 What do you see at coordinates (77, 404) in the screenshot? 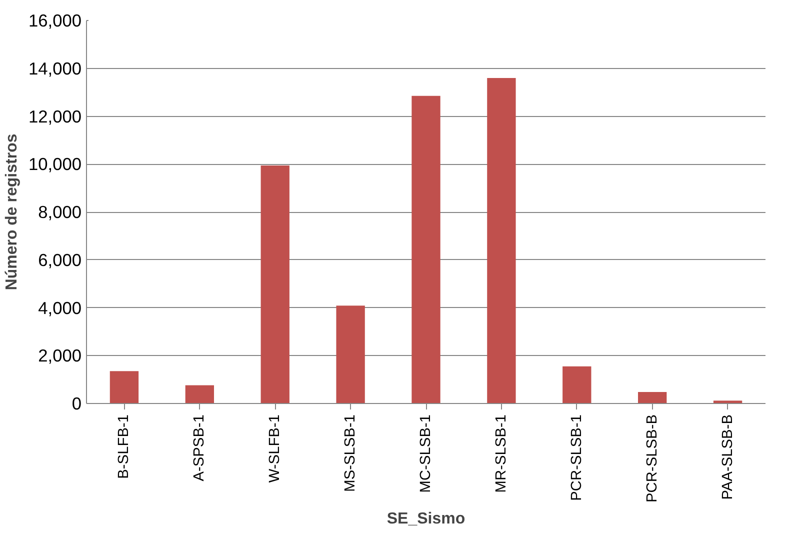
I see `y-tick-label: 0` at bounding box center [77, 404].